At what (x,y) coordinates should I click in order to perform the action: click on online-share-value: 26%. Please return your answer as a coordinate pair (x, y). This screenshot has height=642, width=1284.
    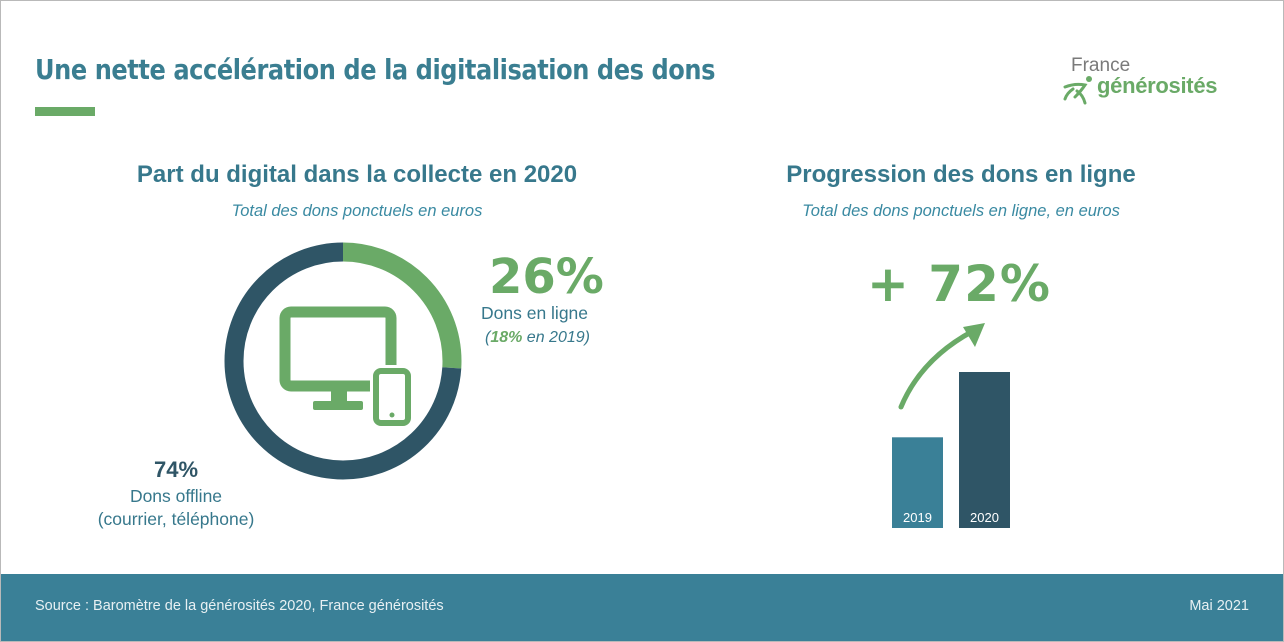
    Looking at the image, I should click on (546, 277).